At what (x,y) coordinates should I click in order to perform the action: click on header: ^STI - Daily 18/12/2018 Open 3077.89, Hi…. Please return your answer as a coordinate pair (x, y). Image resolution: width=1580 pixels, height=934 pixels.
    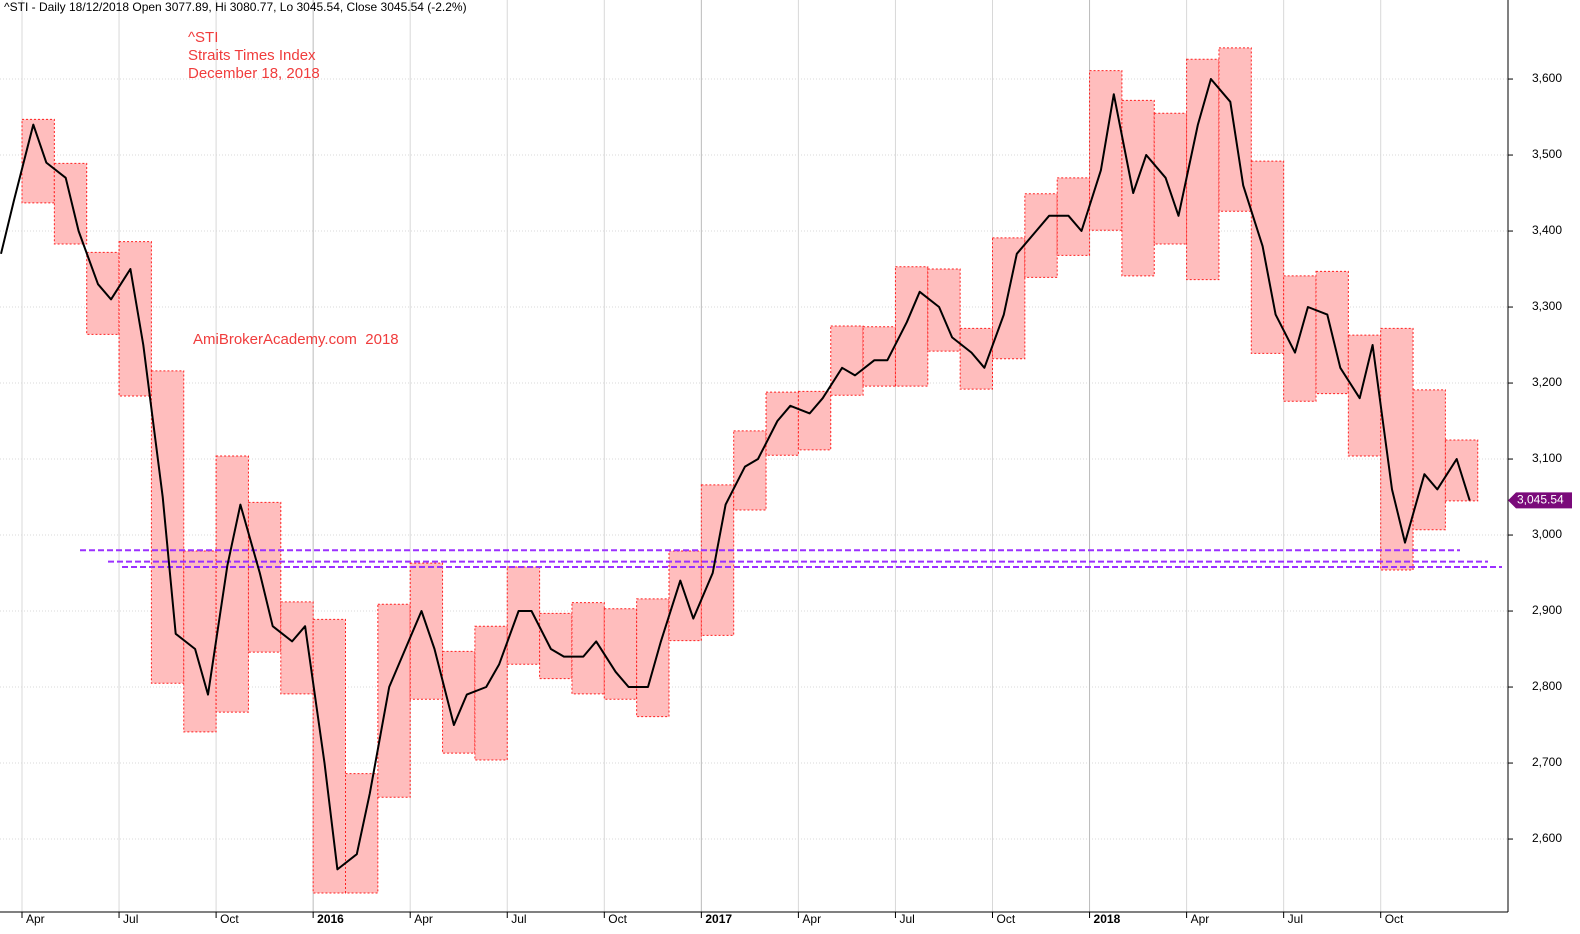
    Looking at the image, I should click on (235, 7).